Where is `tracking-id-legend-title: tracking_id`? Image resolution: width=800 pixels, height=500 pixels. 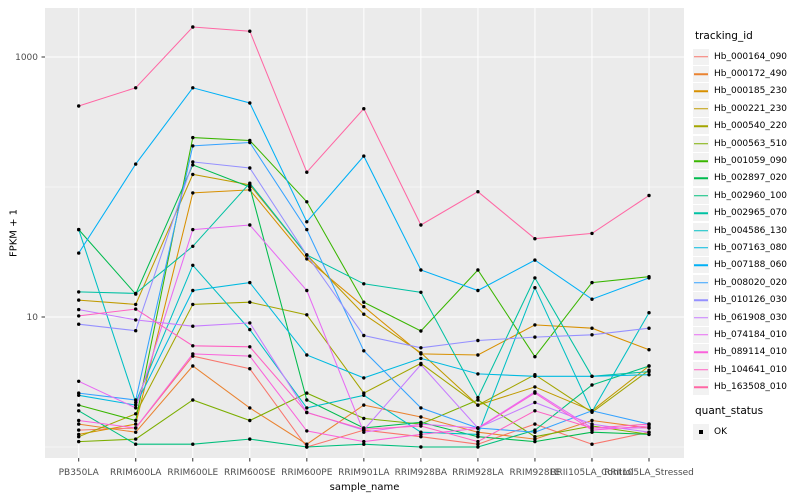
tracking-id-legend-title: tracking_id is located at coordinates (724, 36).